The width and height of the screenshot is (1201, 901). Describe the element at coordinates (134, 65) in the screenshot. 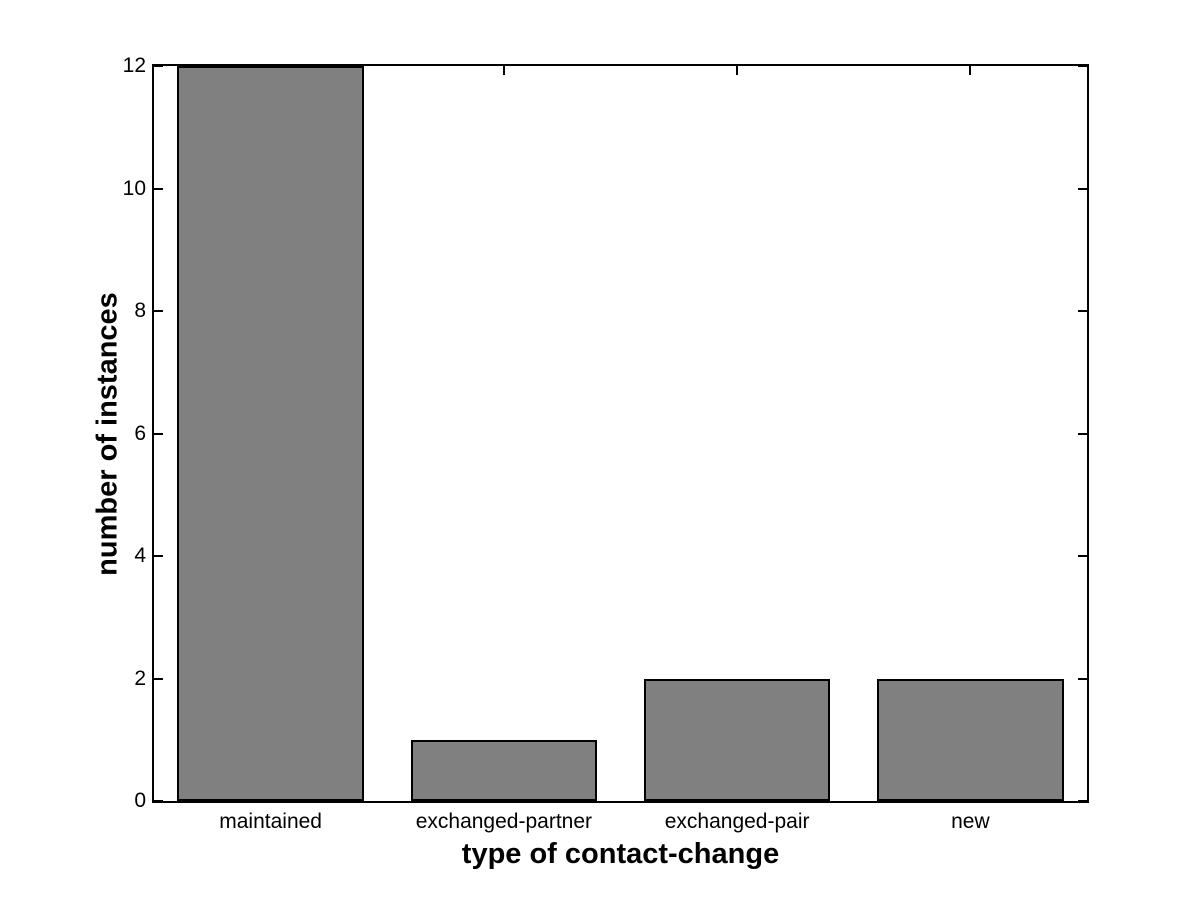

I see `y-tick-label: 12` at that location.